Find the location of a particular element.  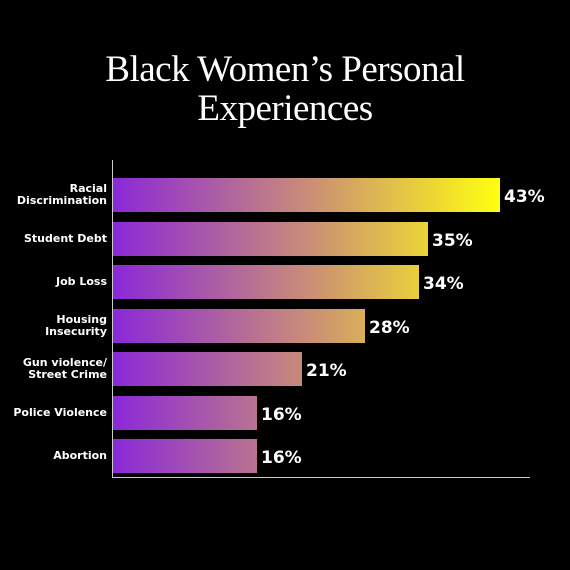

value-label: 35% is located at coordinates (452, 240).